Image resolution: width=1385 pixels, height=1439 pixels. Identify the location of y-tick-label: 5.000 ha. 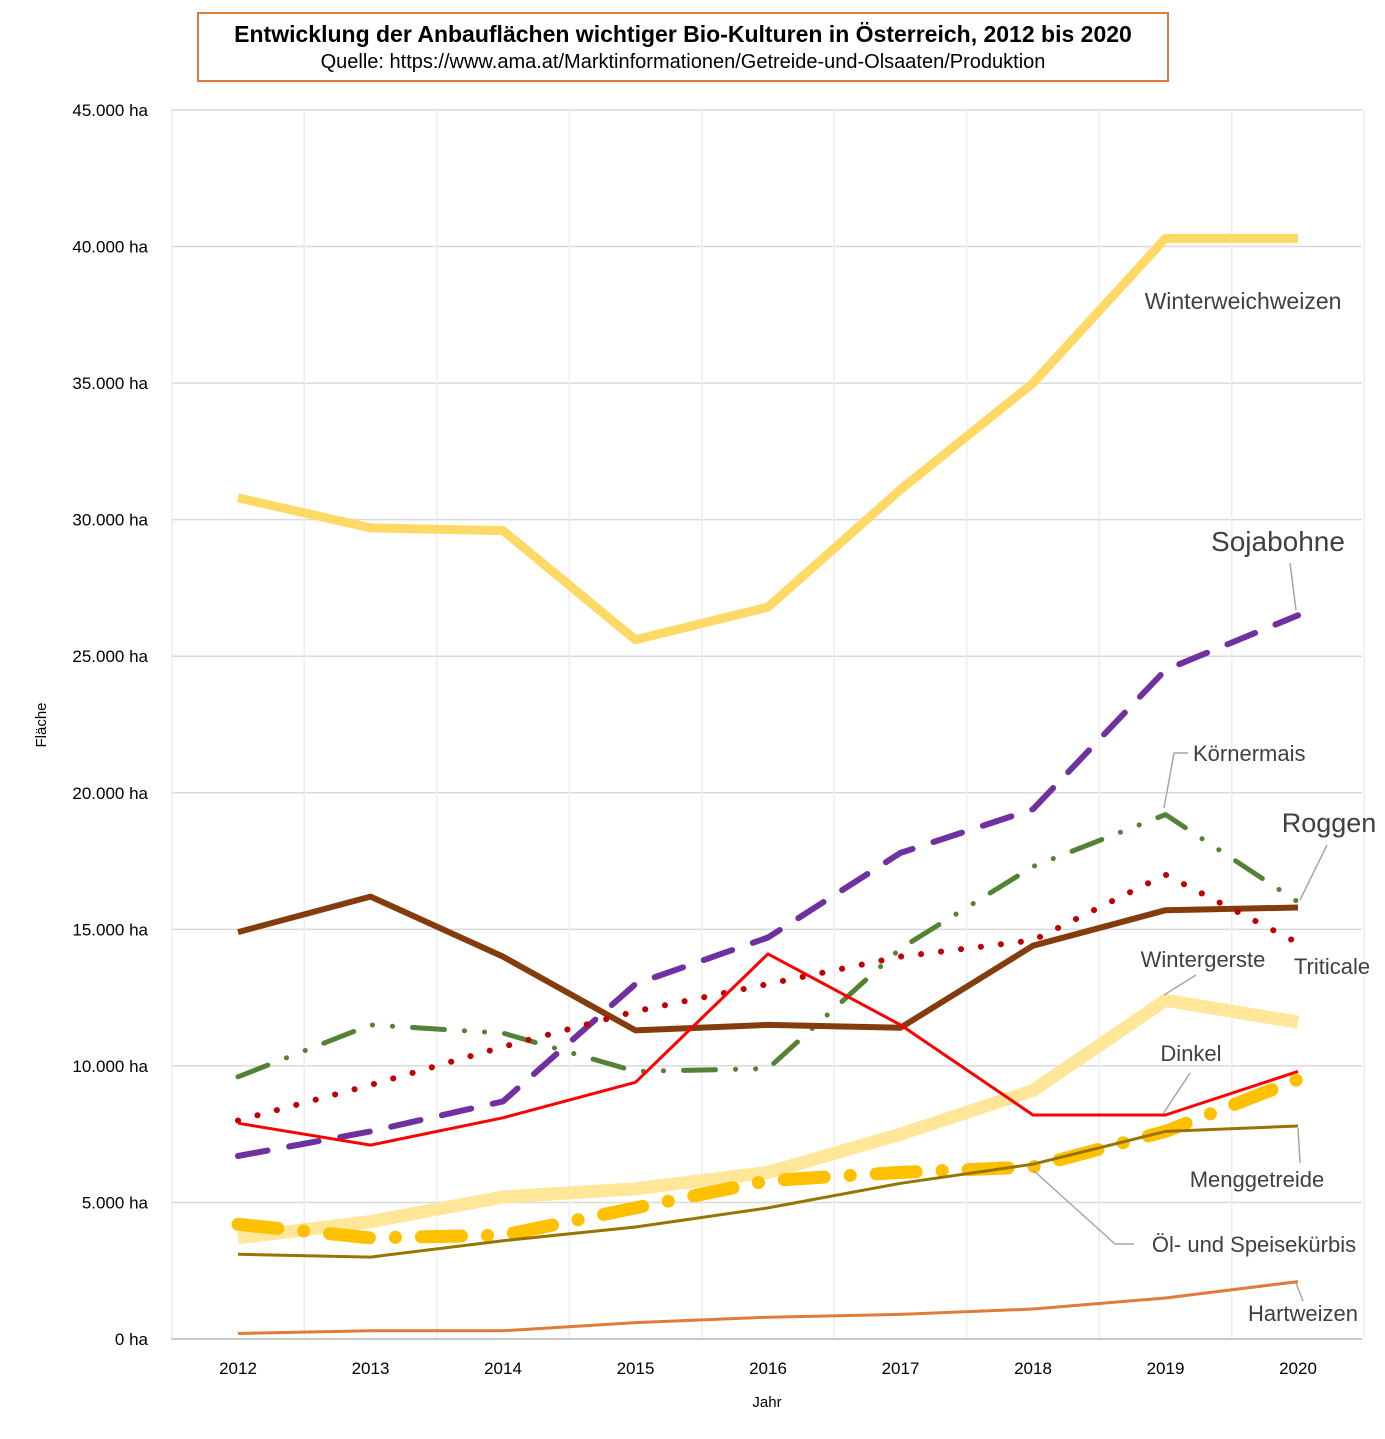
(115, 1202).